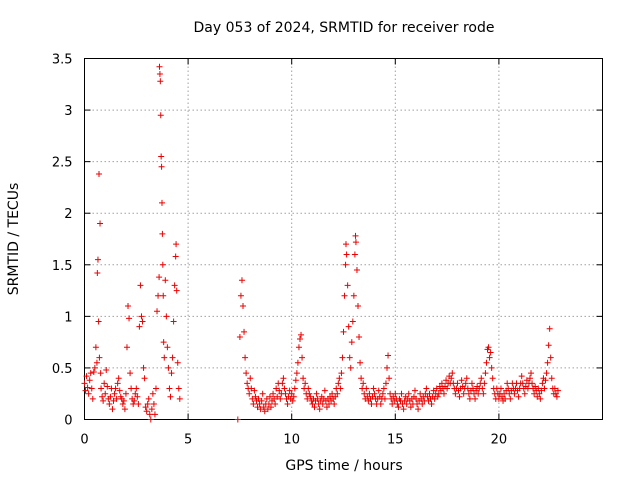 This screenshot has width=640, height=480. I want to click on x-tick-label: 10, so click(291, 440).